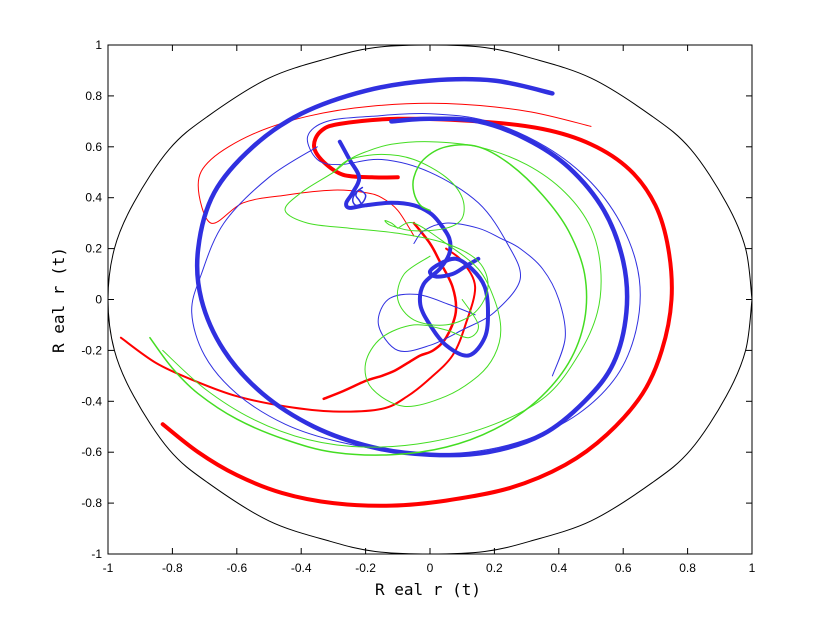 This screenshot has height=623, width=830. I want to click on x-tick-label: 0.8, so click(687, 568).